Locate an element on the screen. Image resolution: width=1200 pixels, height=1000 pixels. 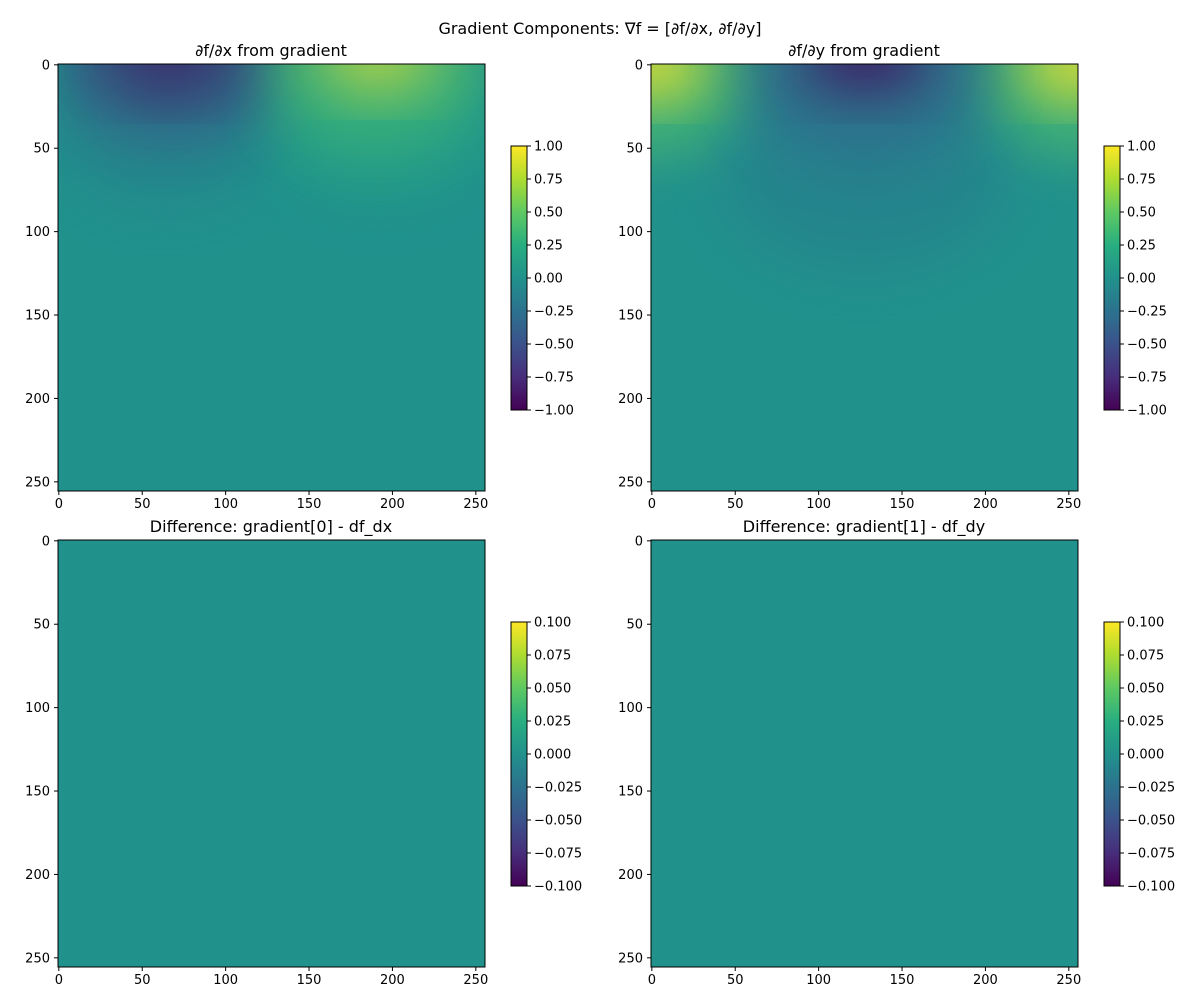
colorbar-tick-label: −0.75 is located at coordinates (554, 378).